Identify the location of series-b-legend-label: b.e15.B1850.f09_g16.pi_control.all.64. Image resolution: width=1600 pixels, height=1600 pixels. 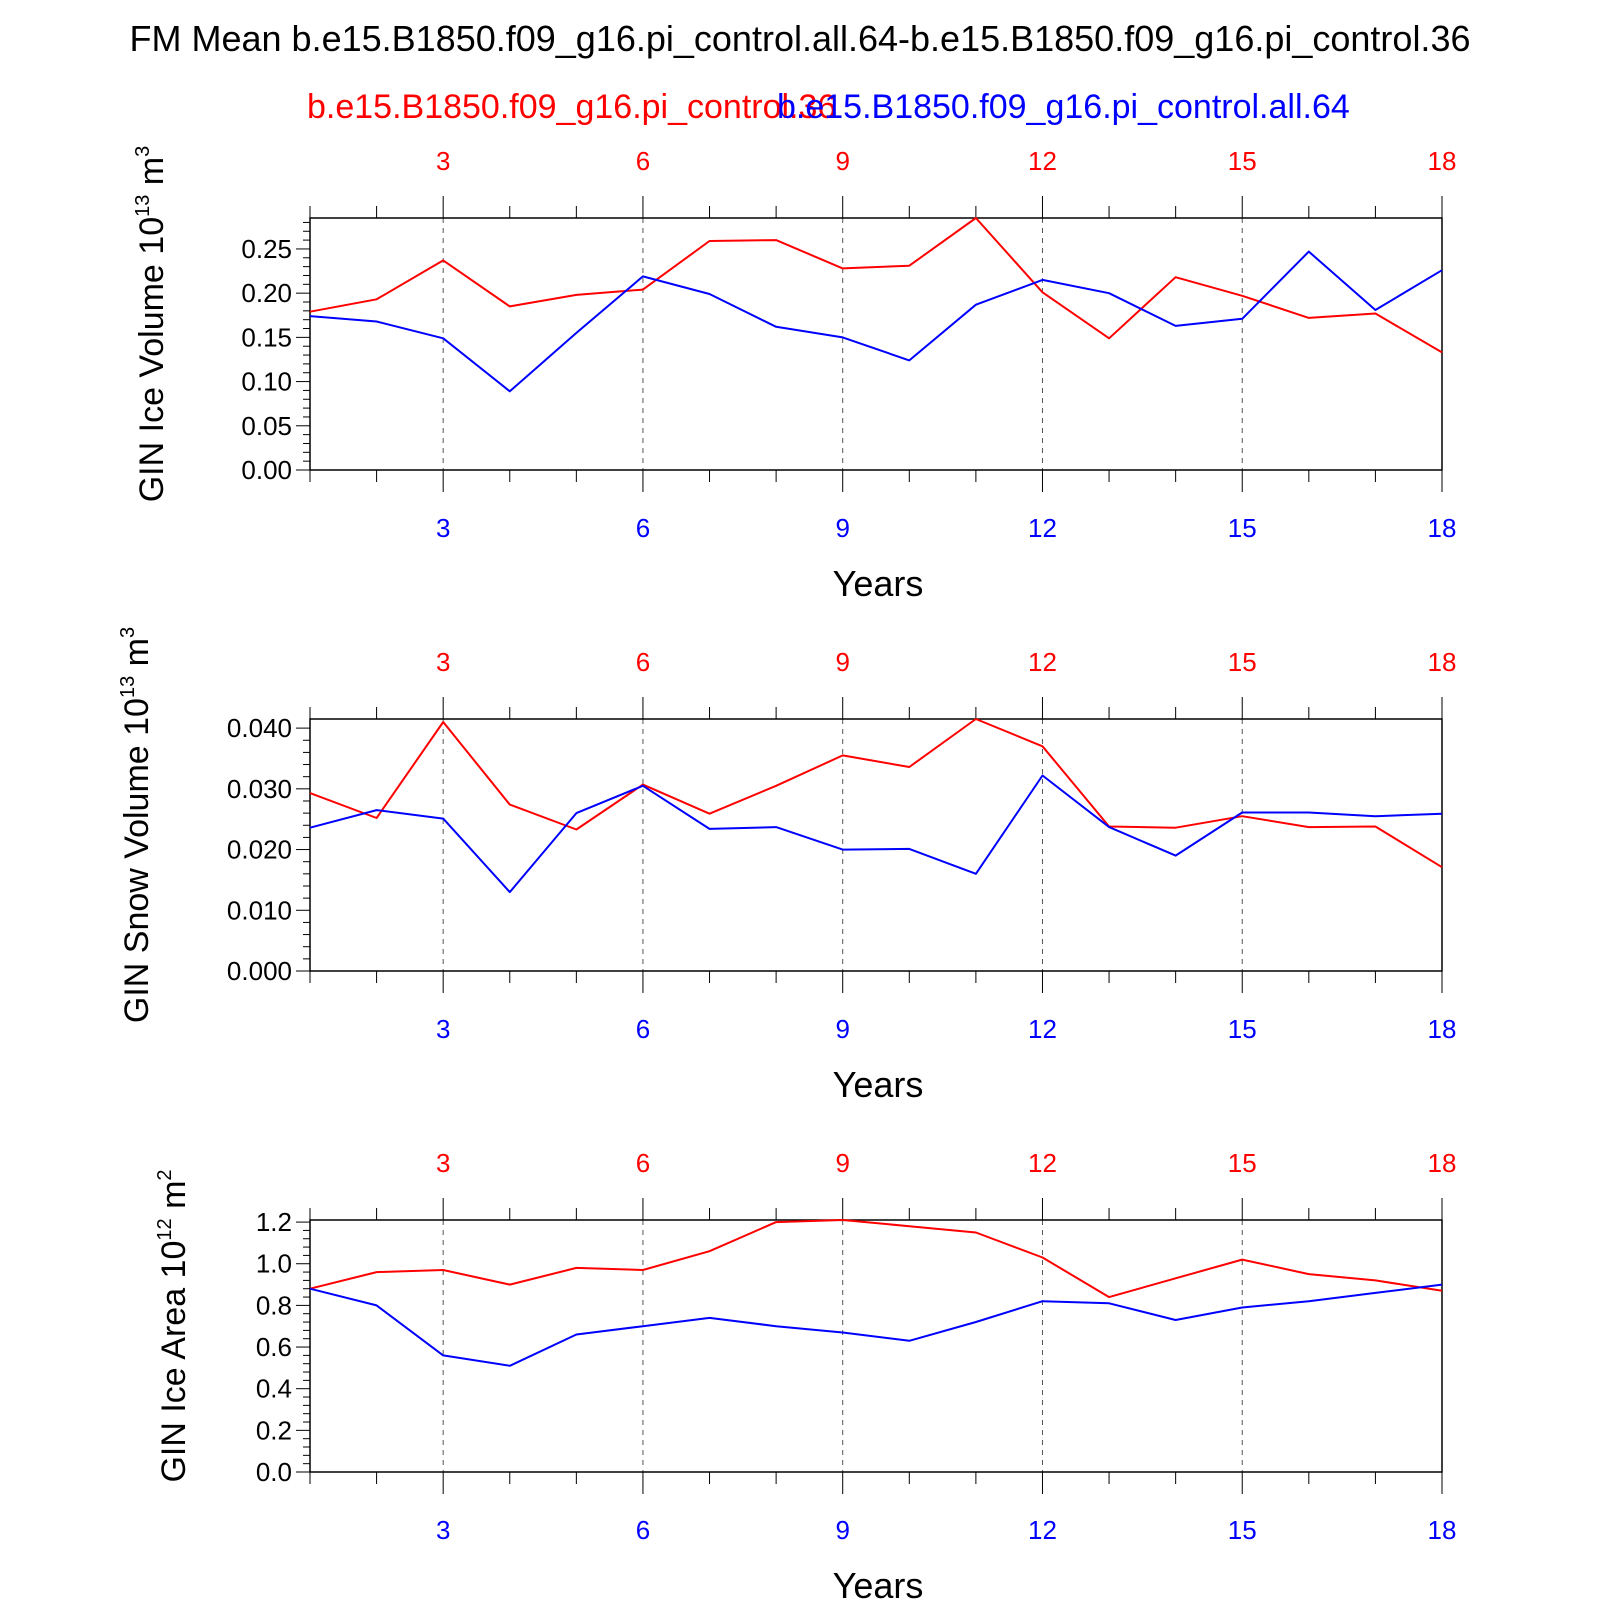
(1063, 107).